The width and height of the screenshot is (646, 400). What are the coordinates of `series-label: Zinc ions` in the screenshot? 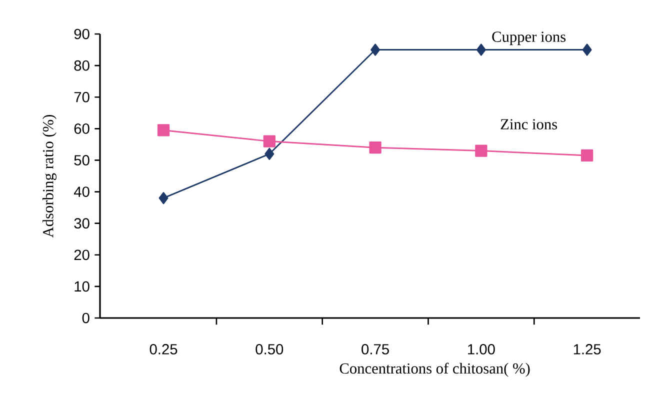 It's located at (529, 124).